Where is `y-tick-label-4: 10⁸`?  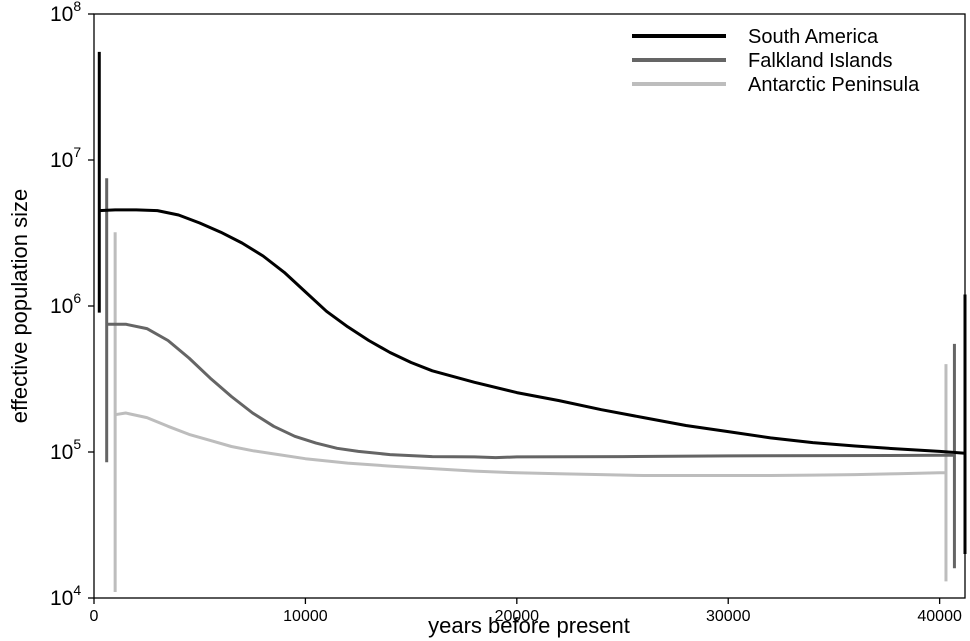
y-tick-label-4: 10⁸ is located at coordinates (65, 13).